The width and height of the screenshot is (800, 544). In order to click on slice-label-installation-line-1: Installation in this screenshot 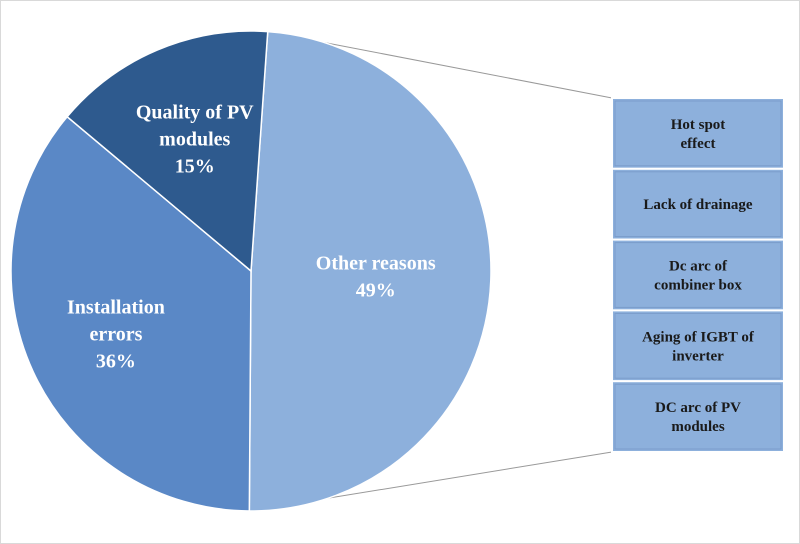, I will do `click(116, 307)`.